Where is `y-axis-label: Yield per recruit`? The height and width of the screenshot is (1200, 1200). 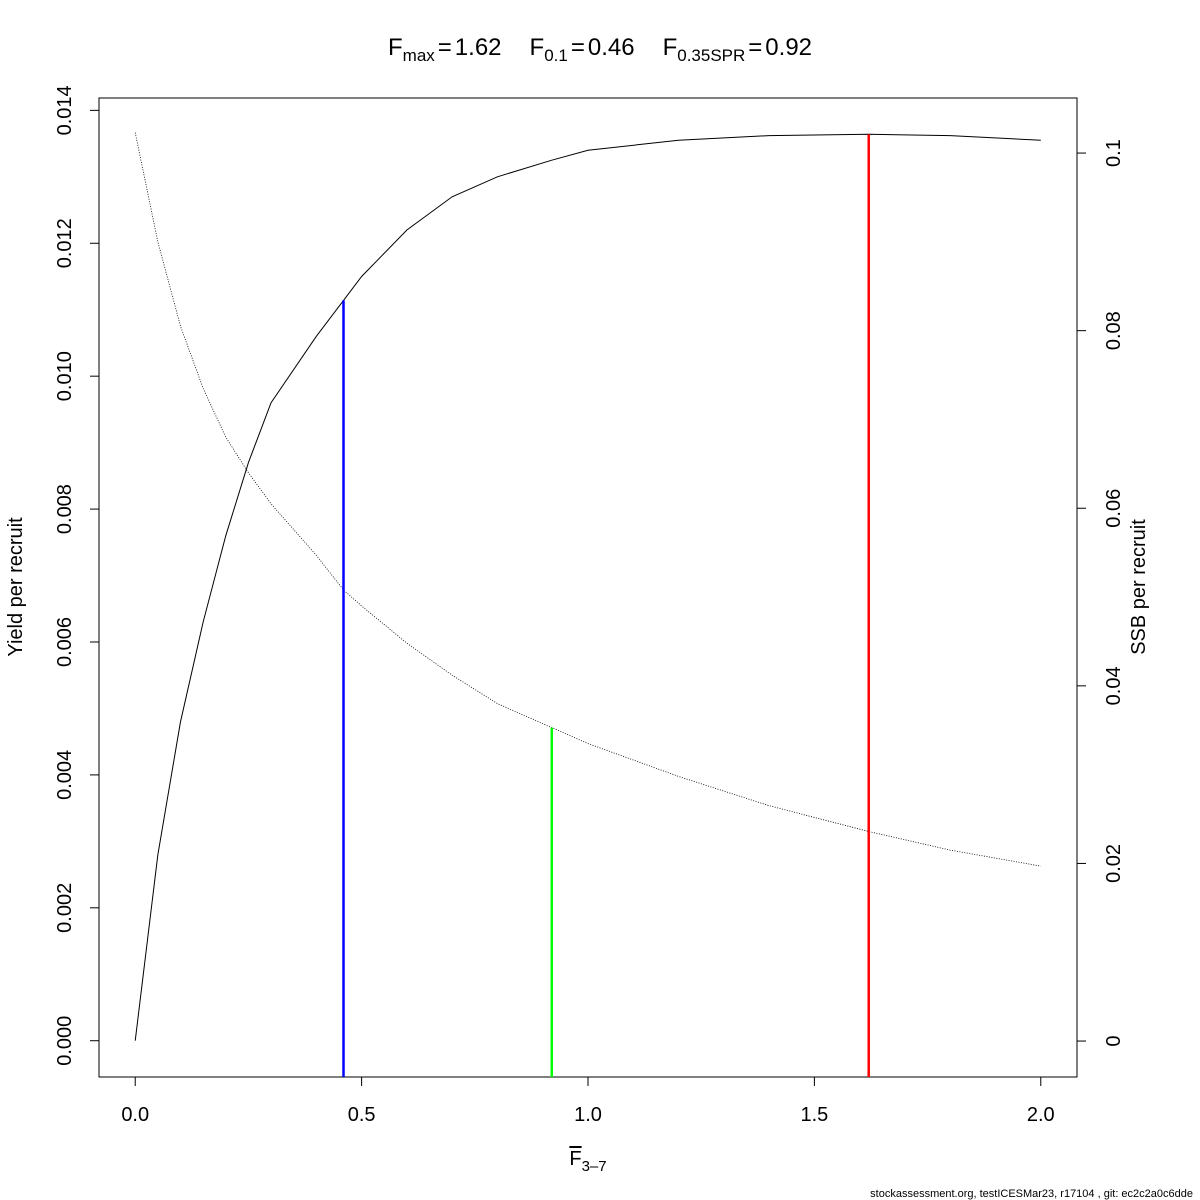
y-axis-label: Yield per recruit is located at coordinates (16, 587).